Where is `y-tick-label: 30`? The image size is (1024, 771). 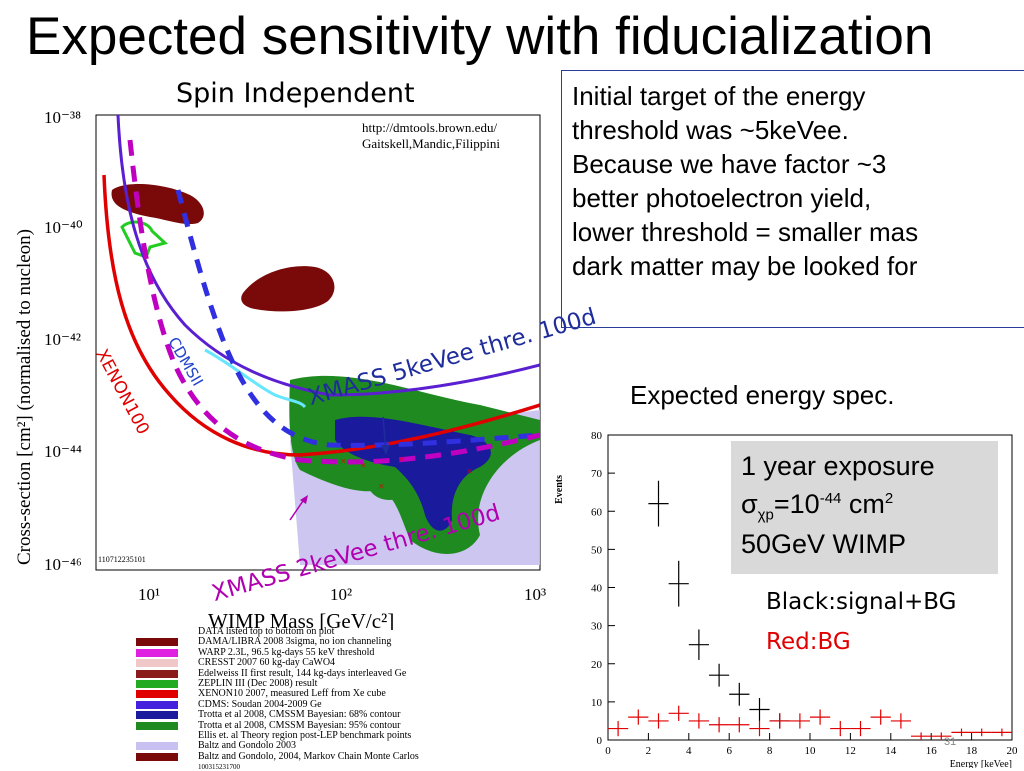
y-tick-label: 30 is located at coordinates (597, 627).